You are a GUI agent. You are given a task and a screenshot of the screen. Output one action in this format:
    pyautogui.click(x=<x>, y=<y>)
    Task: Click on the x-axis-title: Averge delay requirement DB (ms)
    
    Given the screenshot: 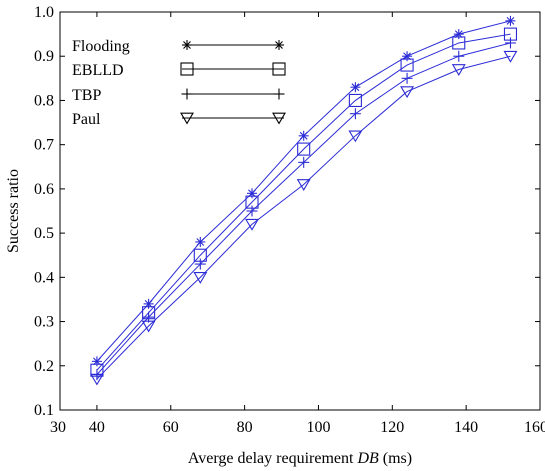 What is the action you would take?
    pyautogui.click(x=300, y=458)
    